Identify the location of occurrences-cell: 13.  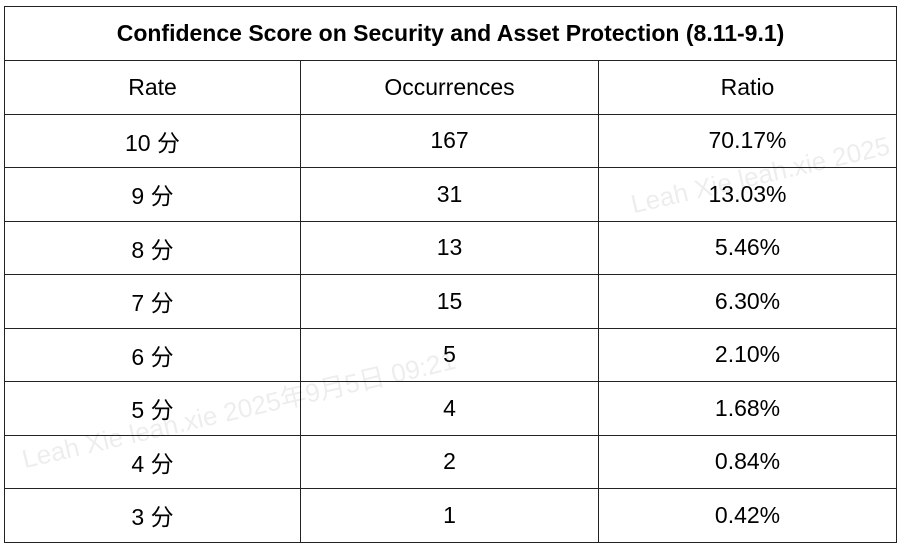
(449, 247).